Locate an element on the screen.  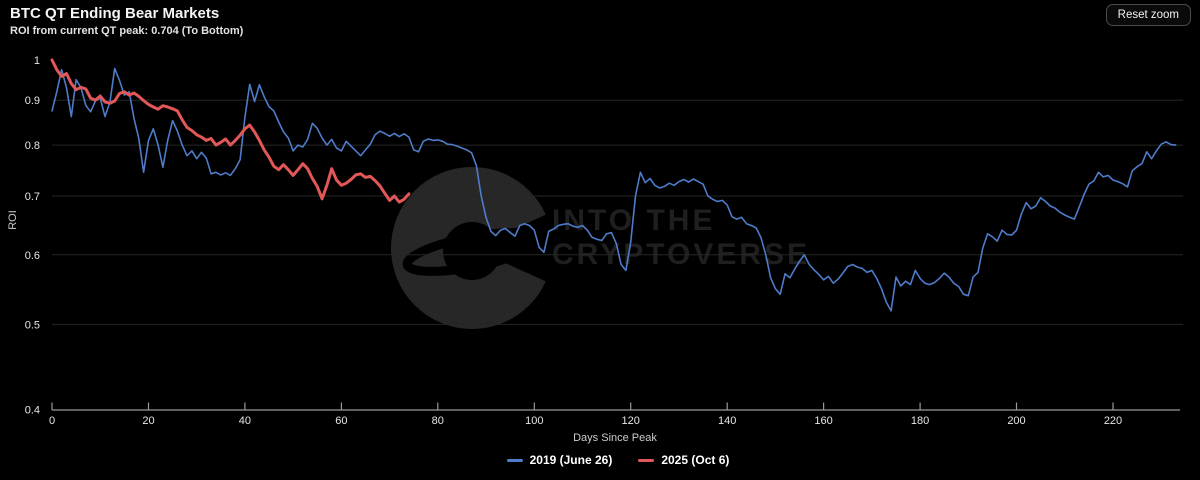
svg-text: 100 is located at coordinates (534, 421).